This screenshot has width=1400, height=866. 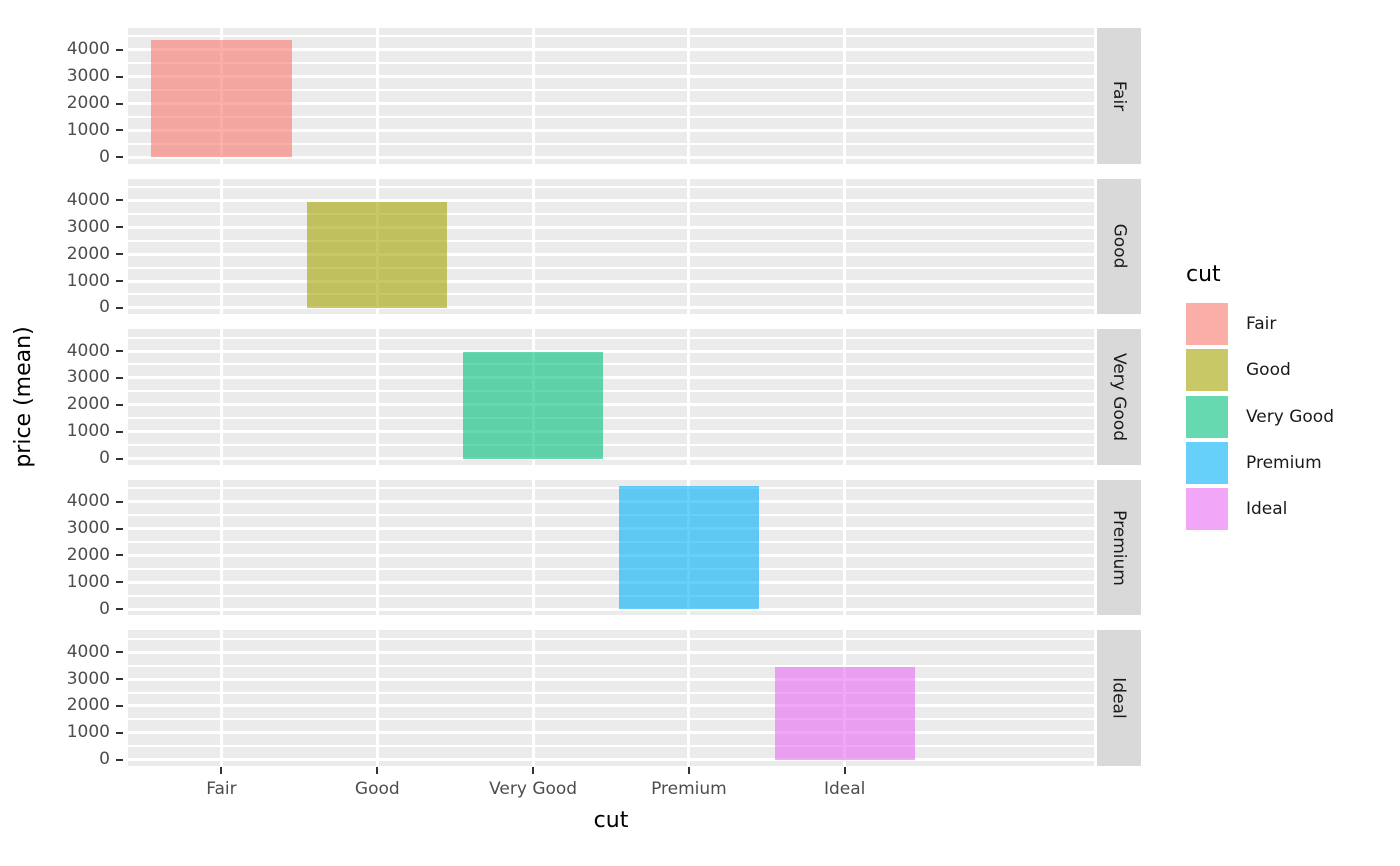 I want to click on facet-panel-fair, so click(x=611, y=96).